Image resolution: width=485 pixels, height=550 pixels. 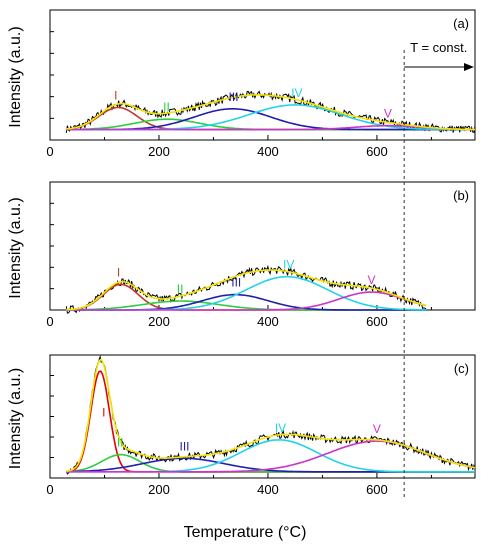 What do you see at coordinates (469, 67) in the screenshot?
I see `arrowhead-icon` at bounding box center [469, 67].